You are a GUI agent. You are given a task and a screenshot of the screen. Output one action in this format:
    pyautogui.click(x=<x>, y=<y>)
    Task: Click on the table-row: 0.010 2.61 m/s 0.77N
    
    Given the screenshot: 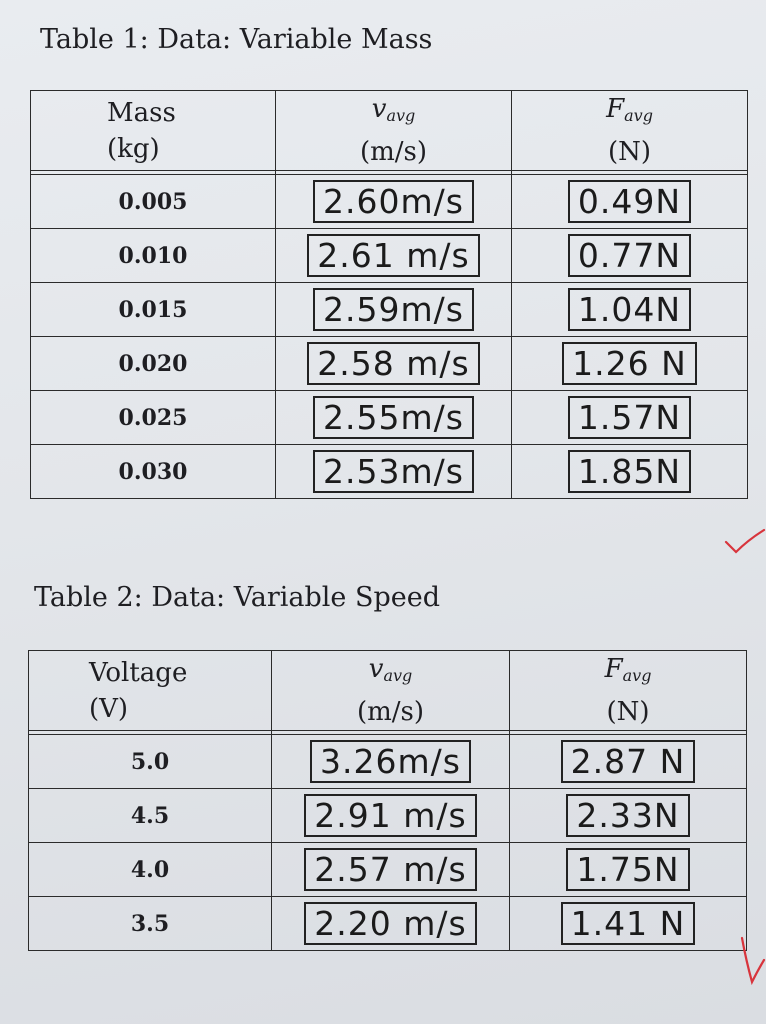 What is the action you would take?
    pyautogui.click(x=389, y=255)
    